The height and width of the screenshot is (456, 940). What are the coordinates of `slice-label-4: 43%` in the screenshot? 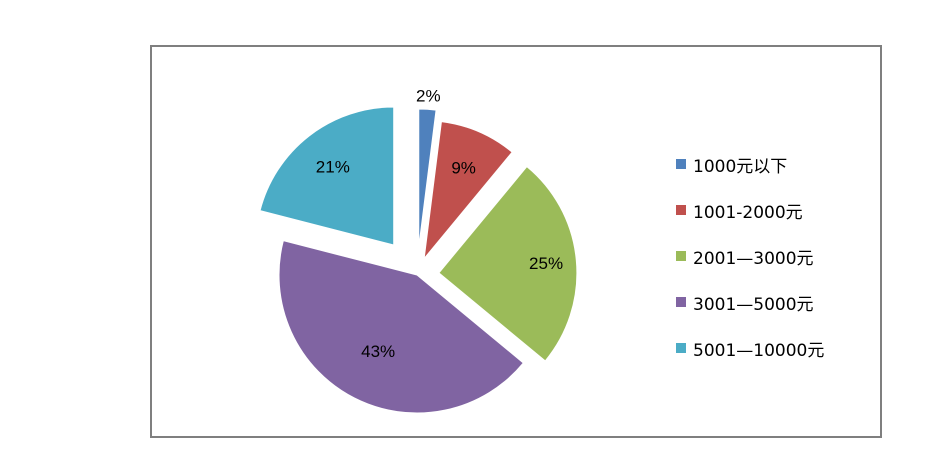 It's located at (378, 351).